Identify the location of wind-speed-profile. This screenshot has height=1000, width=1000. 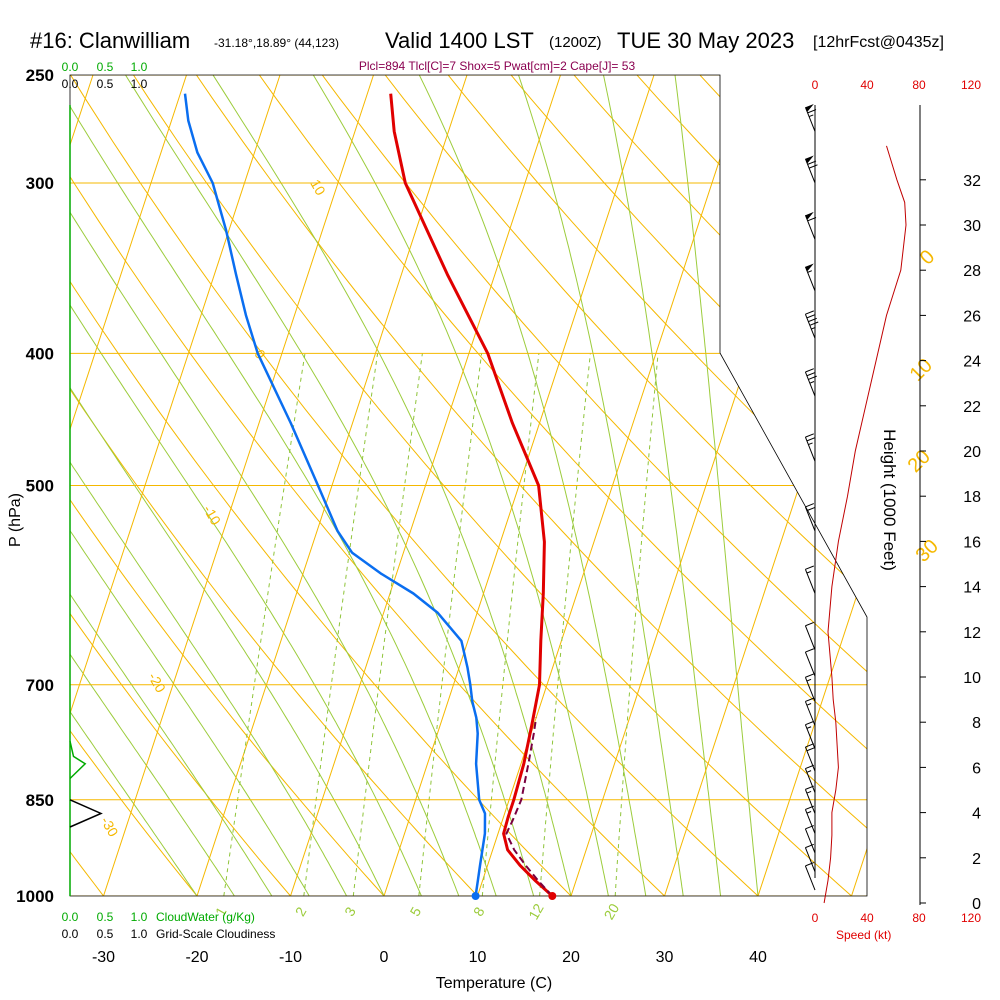
(865, 524).